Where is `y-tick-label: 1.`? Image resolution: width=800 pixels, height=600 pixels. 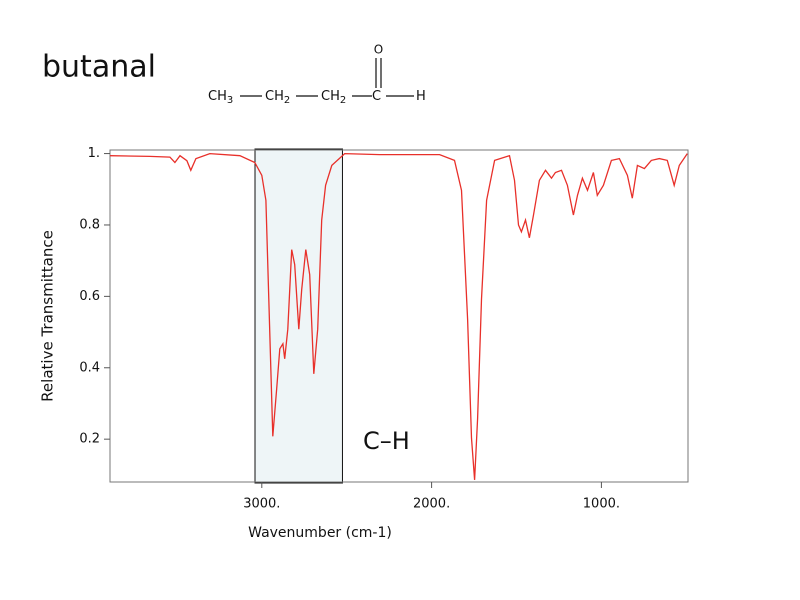 y-tick-label: 1. is located at coordinates (94, 153).